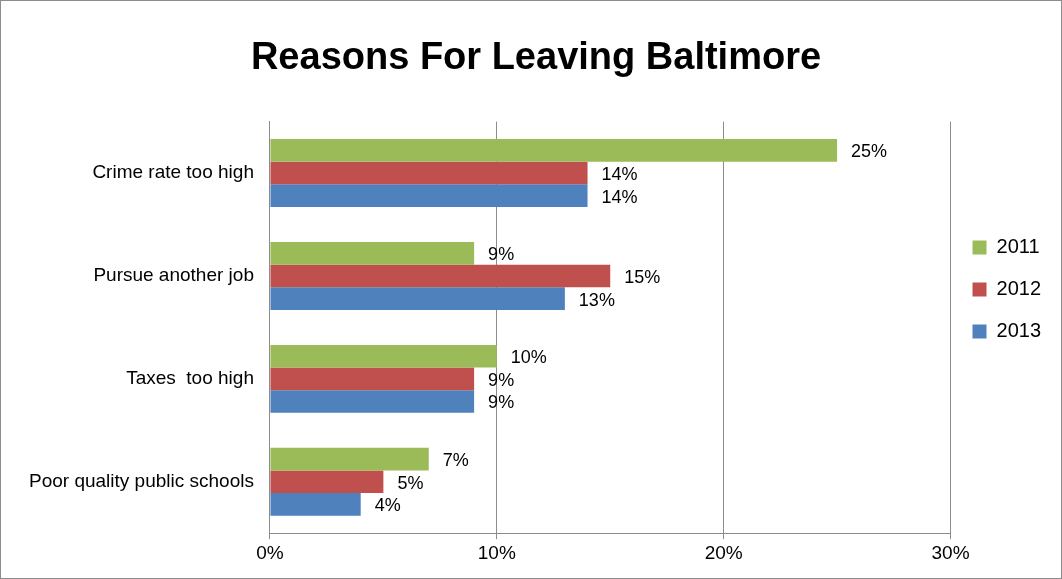 The image size is (1062, 579). What do you see at coordinates (1019, 330) in the screenshot?
I see `legend-label: 2013` at bounding box center [1019, 330].